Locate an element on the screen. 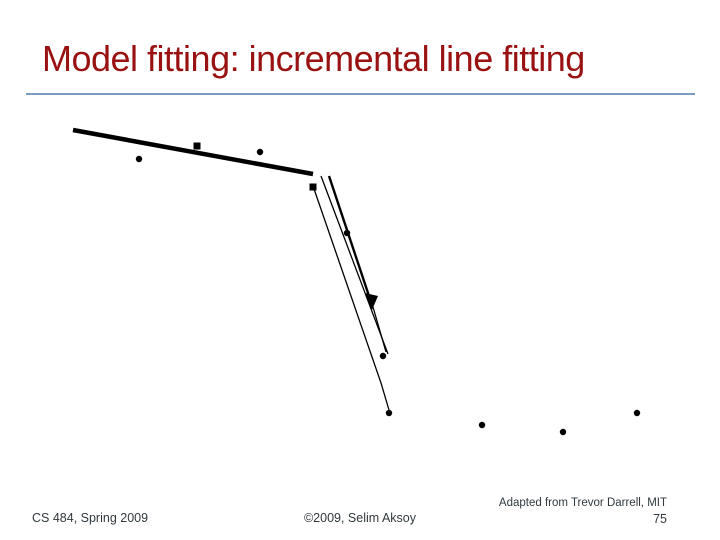 Image resolution: width=720 pixels, height=540 pixels. footer-course-label: CS 484, Spring 2009 is located at coordinates (90, 518).